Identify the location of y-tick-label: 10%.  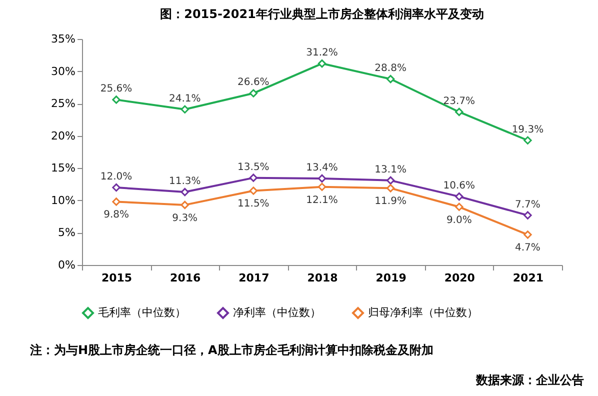
(63, 200).